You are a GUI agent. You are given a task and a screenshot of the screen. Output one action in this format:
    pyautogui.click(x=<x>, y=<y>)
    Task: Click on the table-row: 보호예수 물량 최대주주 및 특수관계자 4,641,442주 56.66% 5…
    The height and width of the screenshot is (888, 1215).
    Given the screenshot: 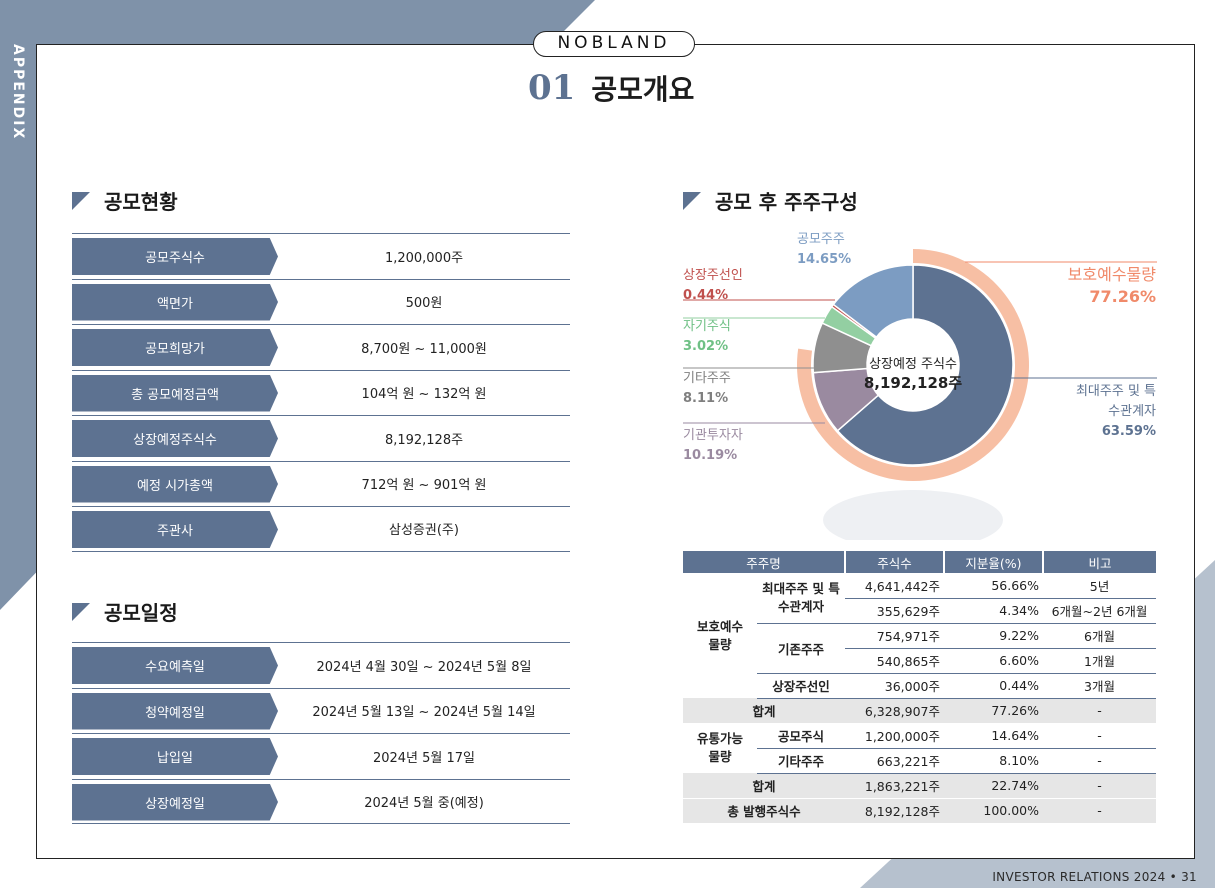 What is the action you would take?
    pyautogui.click(x=919, y=635)
    